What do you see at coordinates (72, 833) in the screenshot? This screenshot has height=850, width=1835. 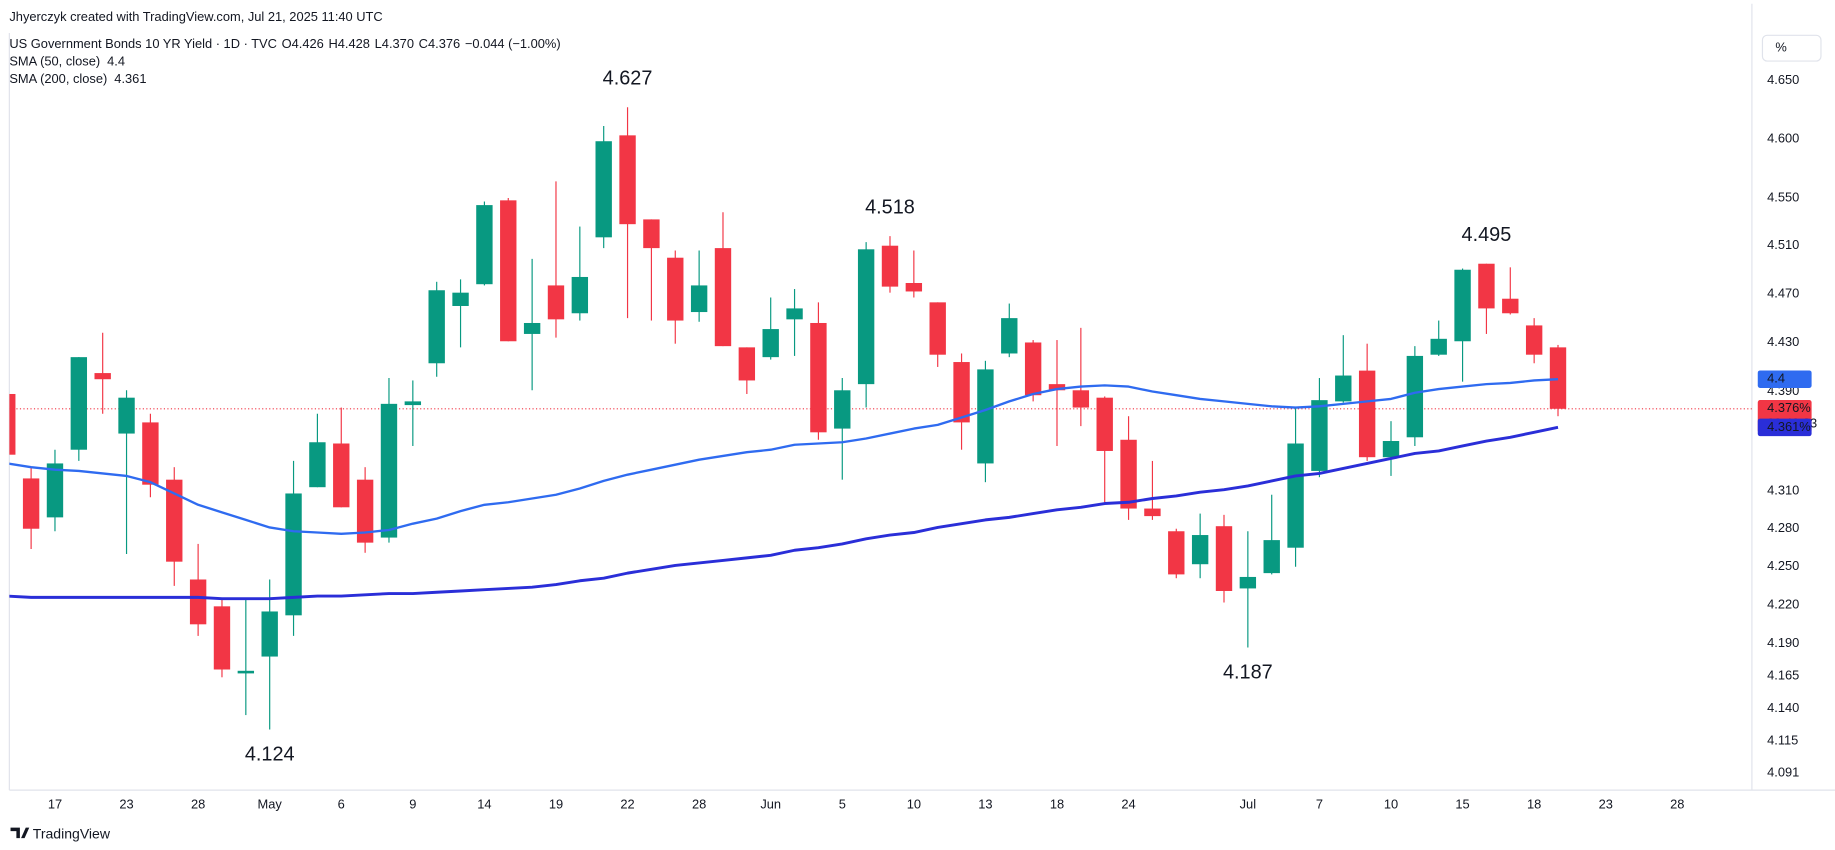 I see `footer-text: TradingView` at bounding box center [72, 833].